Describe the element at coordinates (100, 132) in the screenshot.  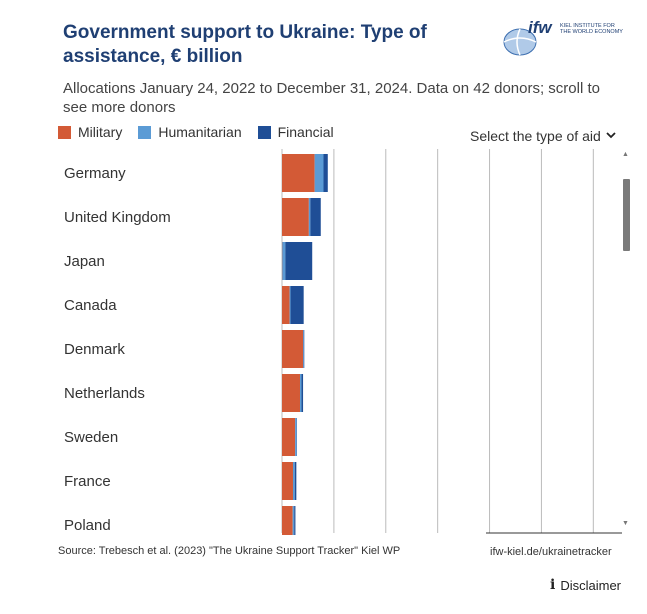
I see `legend-label-military: Military` at that location.